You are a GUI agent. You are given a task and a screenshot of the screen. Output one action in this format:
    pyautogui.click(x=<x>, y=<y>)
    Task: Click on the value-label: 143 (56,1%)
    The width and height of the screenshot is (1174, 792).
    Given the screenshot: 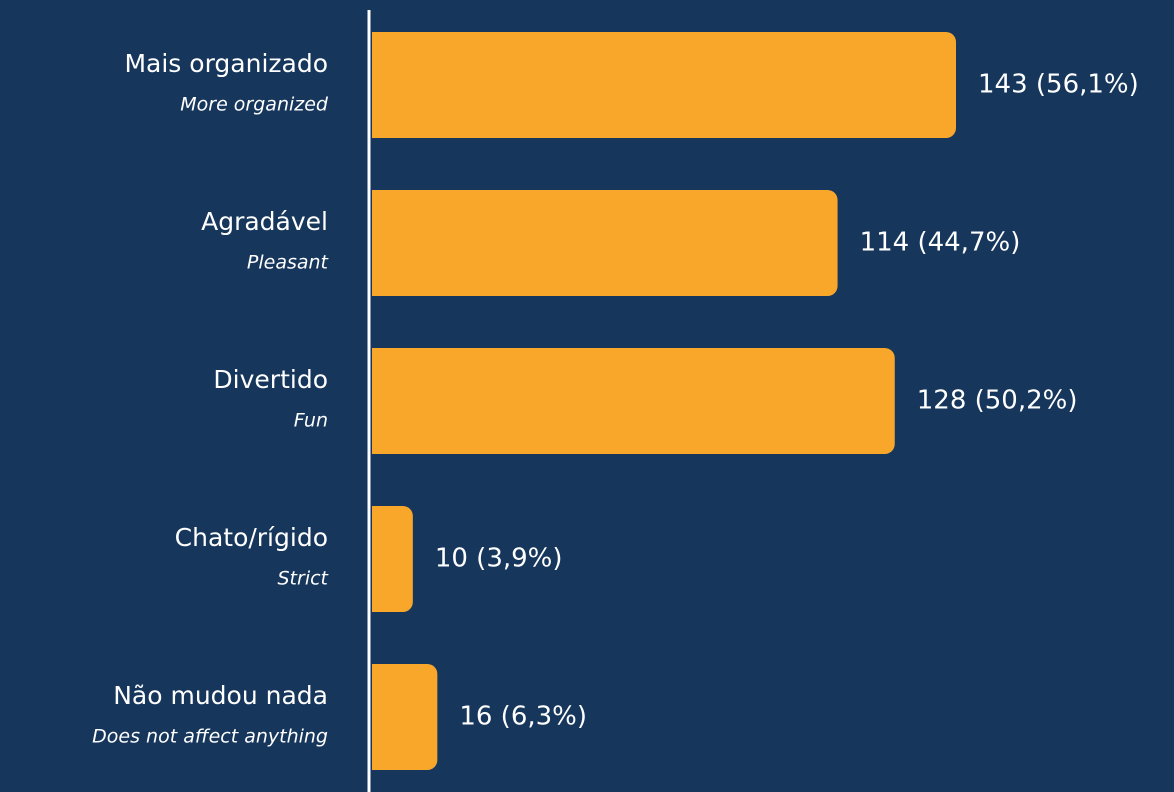 What is the action you would take?
    pyautogui.click(x=1058, y=85)
    